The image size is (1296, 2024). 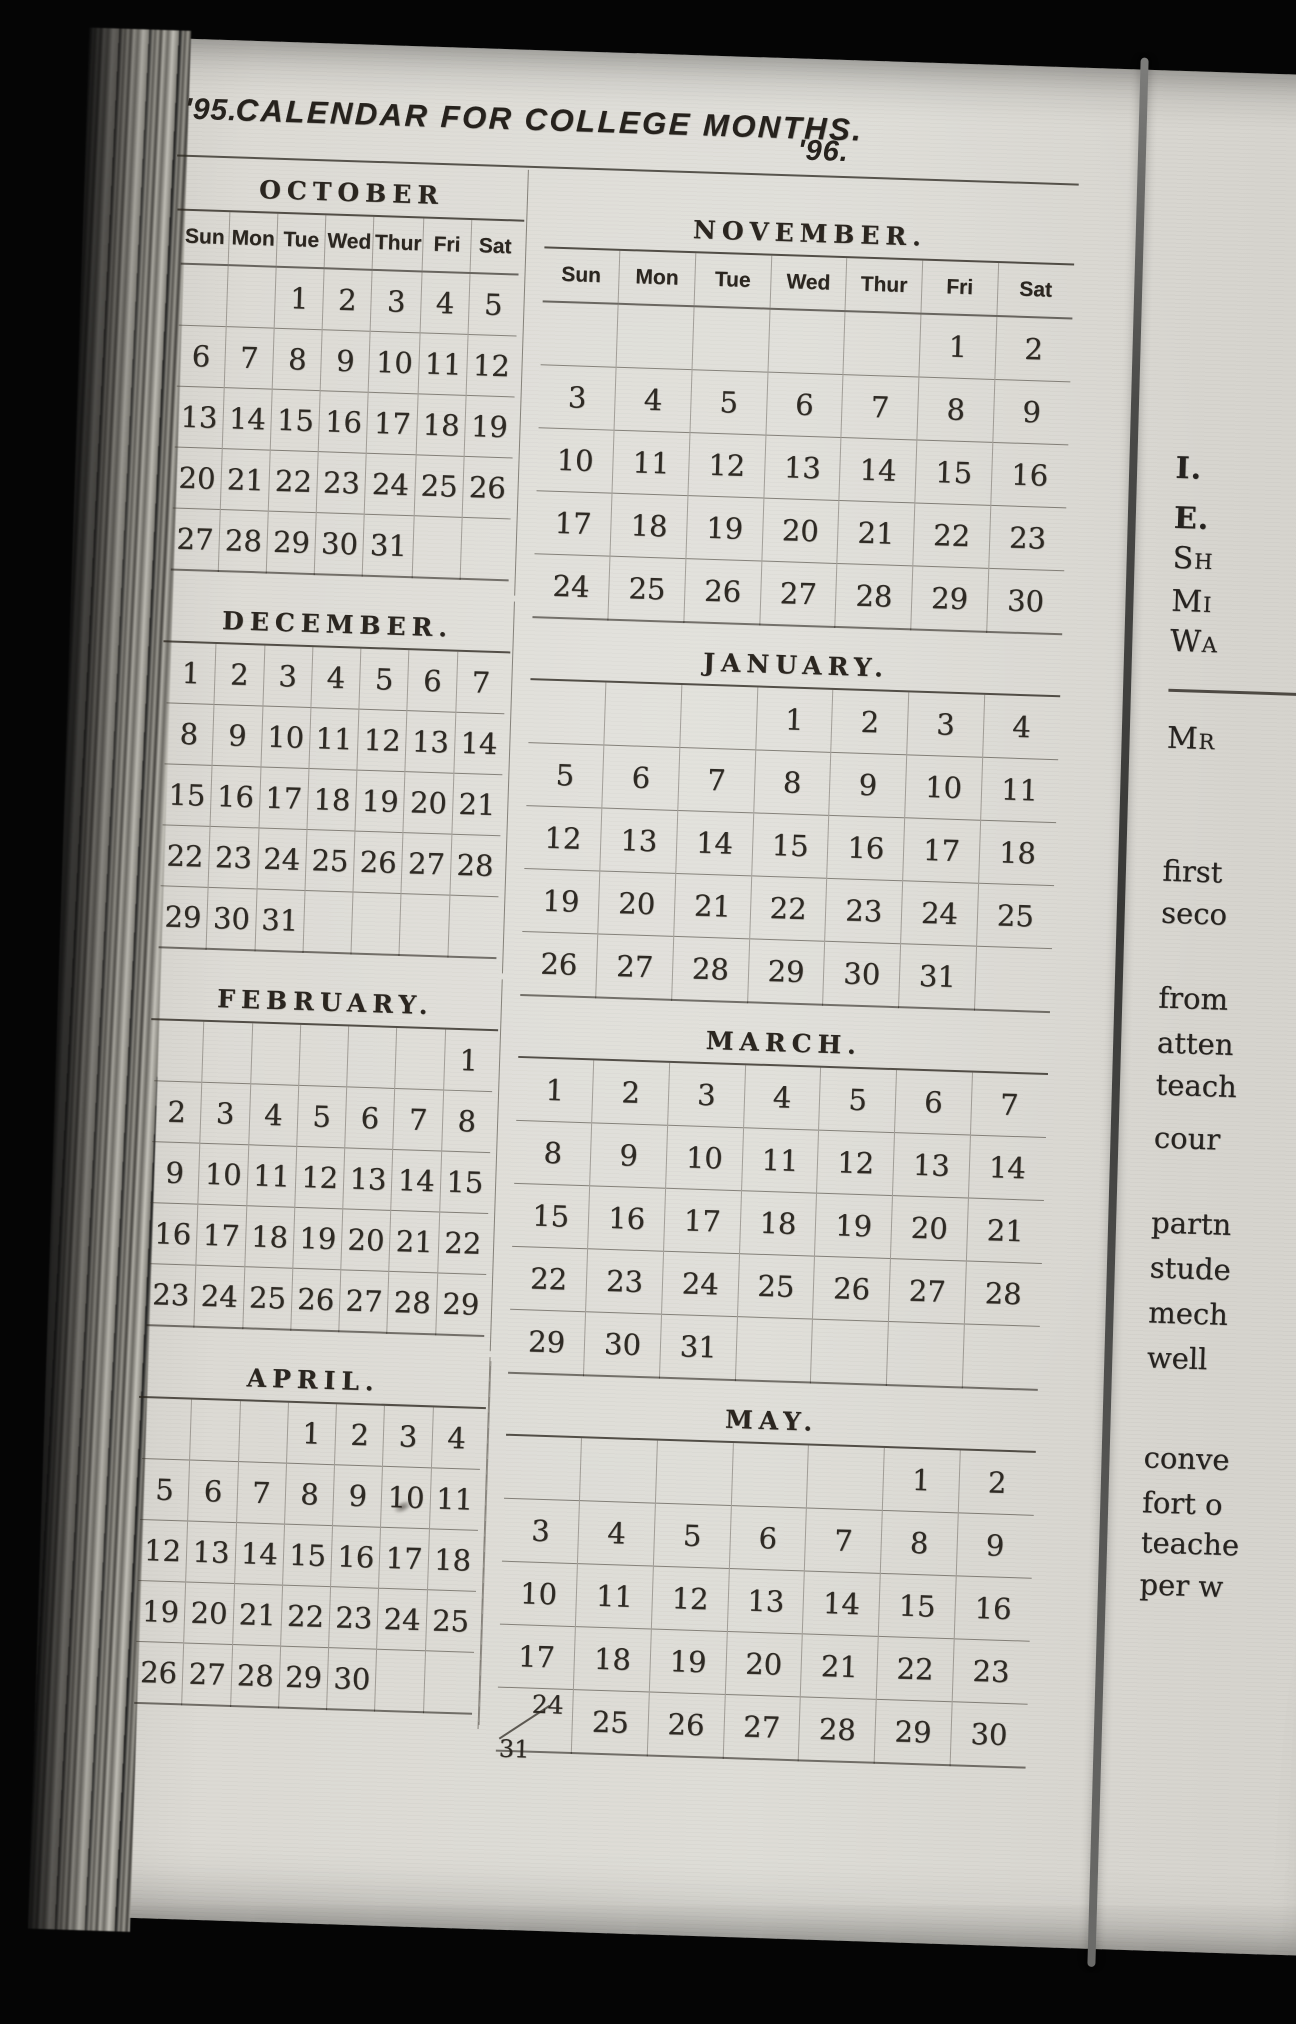 What do you see at coordinates (1005, 1231) in the screenshot?
I see `day-cell: 21` at bounding box center [1005, 1231].